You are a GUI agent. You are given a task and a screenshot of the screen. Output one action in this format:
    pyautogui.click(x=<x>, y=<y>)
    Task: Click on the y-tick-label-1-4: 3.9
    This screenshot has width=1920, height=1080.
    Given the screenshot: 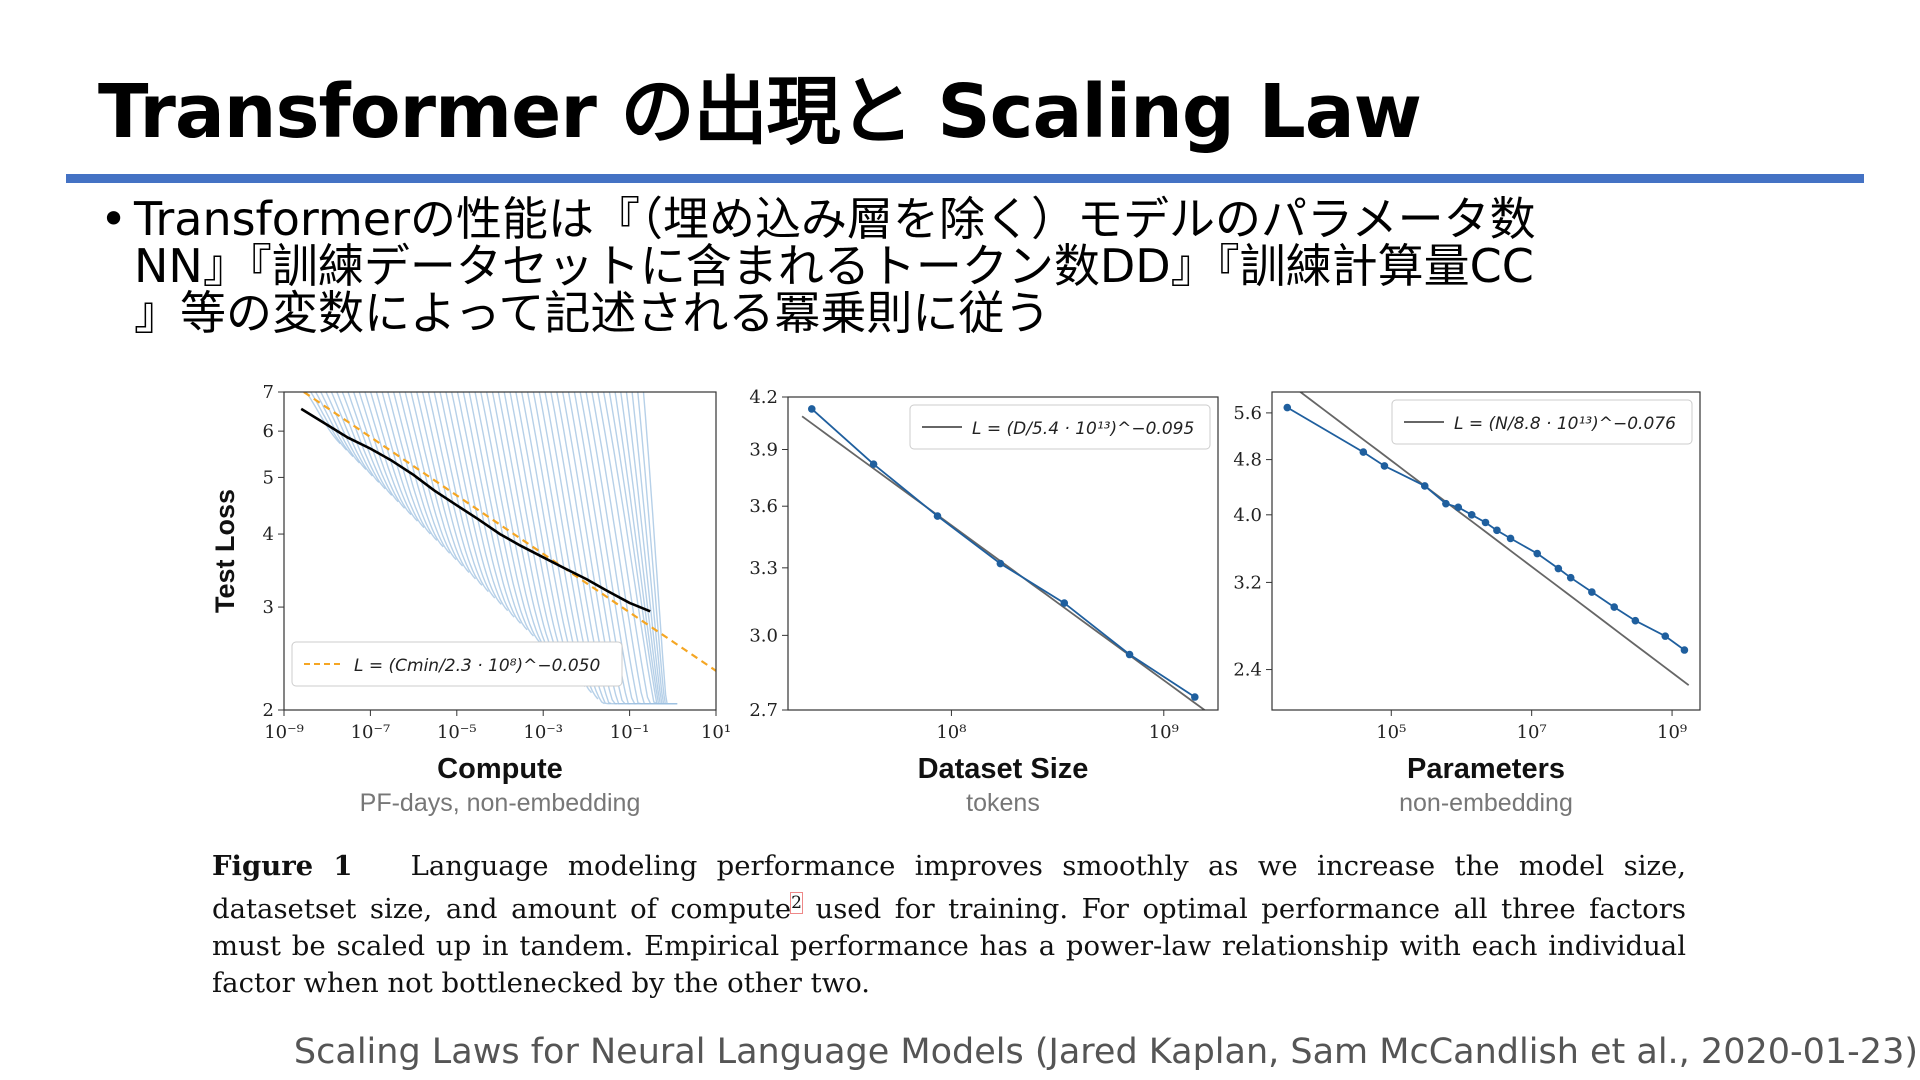 What is the action you would take?
    pyautogui.click(x=763, y=449)
    